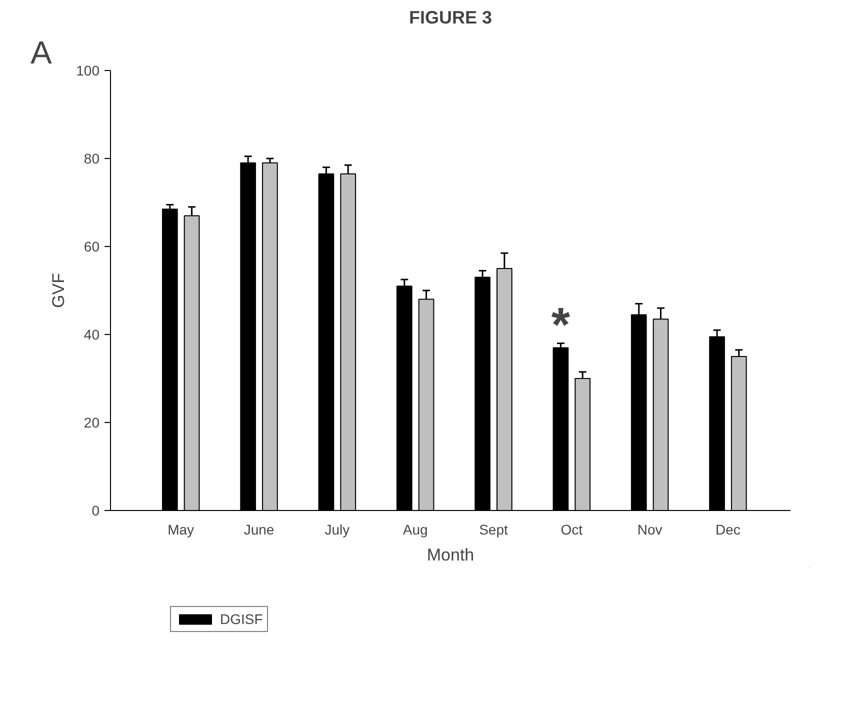  What do you see at coordinates (88, 70) in the screenshot?
I see `y-tick-label: 100` at bounding box center [88, 70].